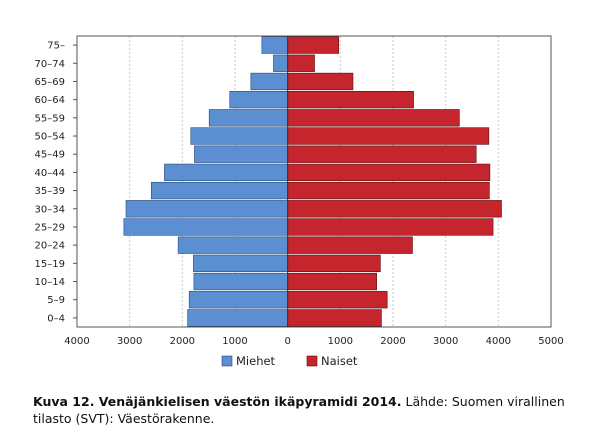 Image resolution: width=590 pixels, height=438 pixels. Describe the element at coordinates (56, 46) in the screenshot. I see `age-group-label: 75–` at that location.